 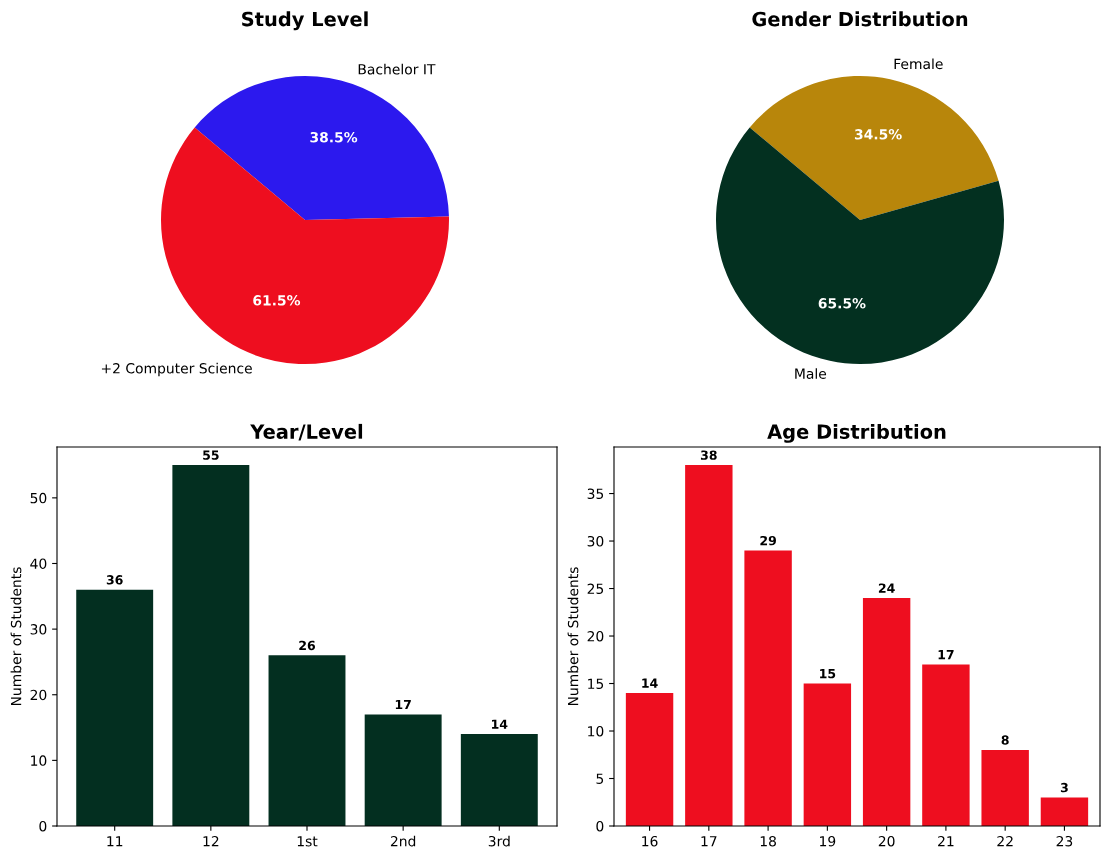 I want to click on x-tick-label: 21, so click(x=946, y=841).